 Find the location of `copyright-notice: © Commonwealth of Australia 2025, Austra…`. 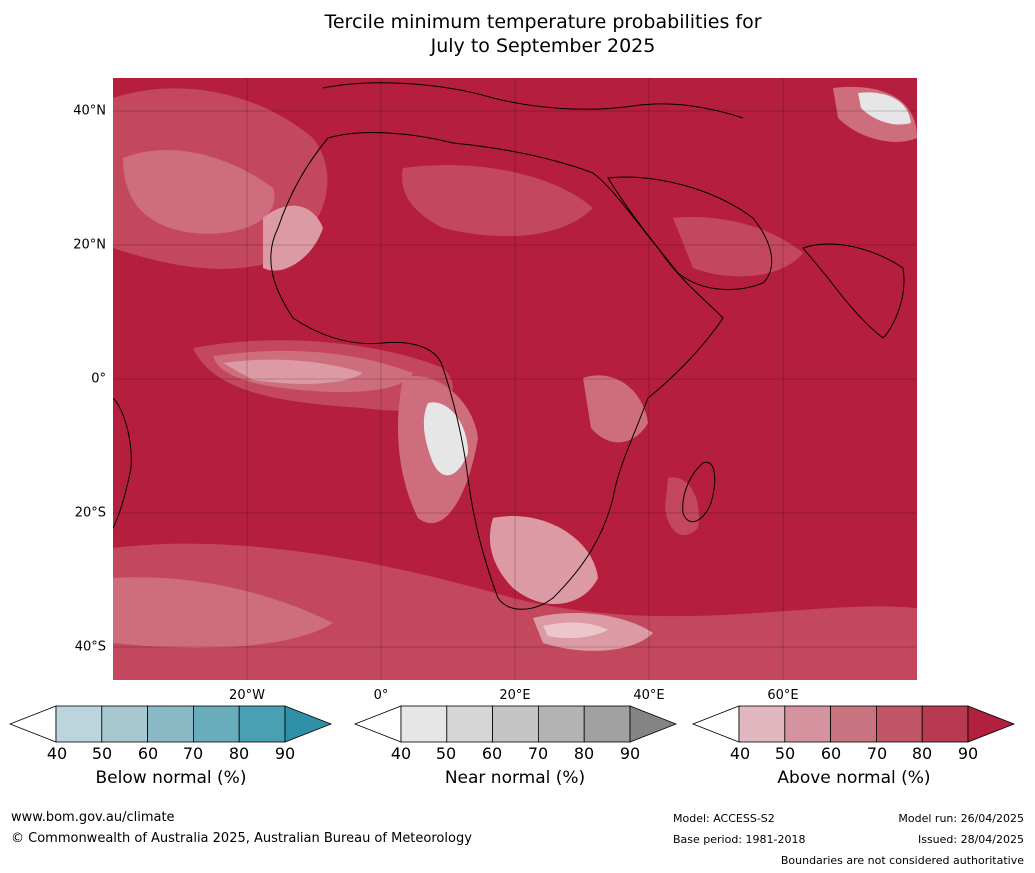

copyright-notice: © Commonwealth of Australia 2025, Austra… is located at coordinates (241, 838).